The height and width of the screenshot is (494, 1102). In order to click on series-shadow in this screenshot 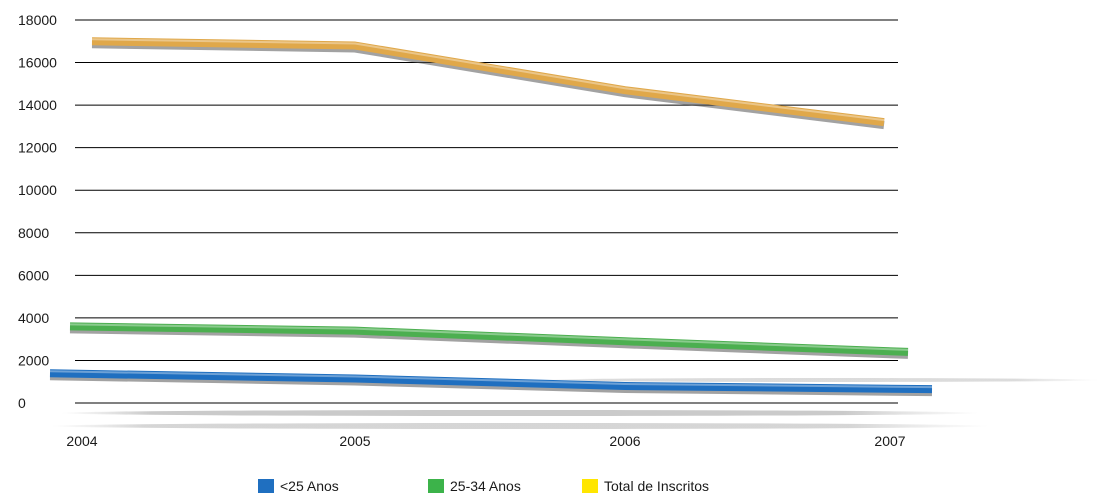, I will do `click(488, 85)`.